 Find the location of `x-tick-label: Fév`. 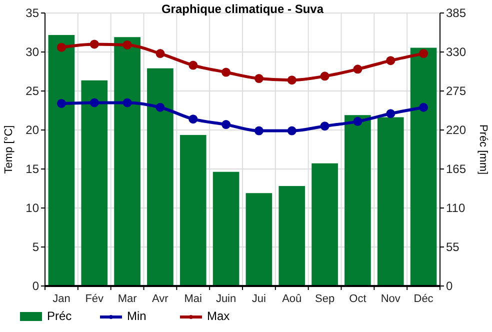

x-tick-label: Fév is located at coordinates (94, 299).